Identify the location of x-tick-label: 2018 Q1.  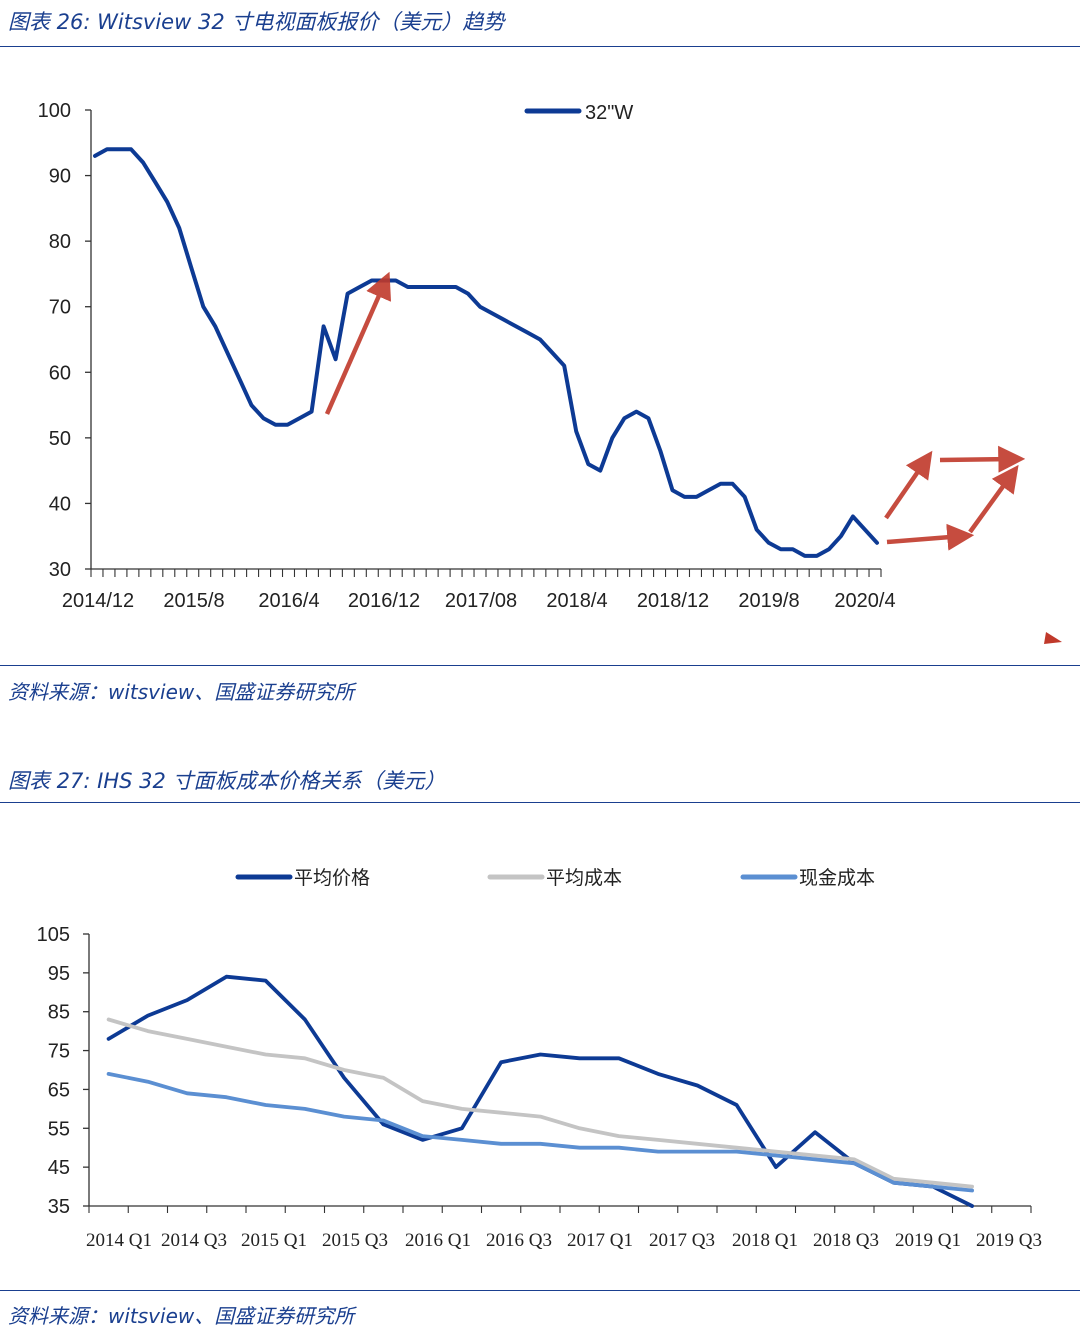
(765, 1240).